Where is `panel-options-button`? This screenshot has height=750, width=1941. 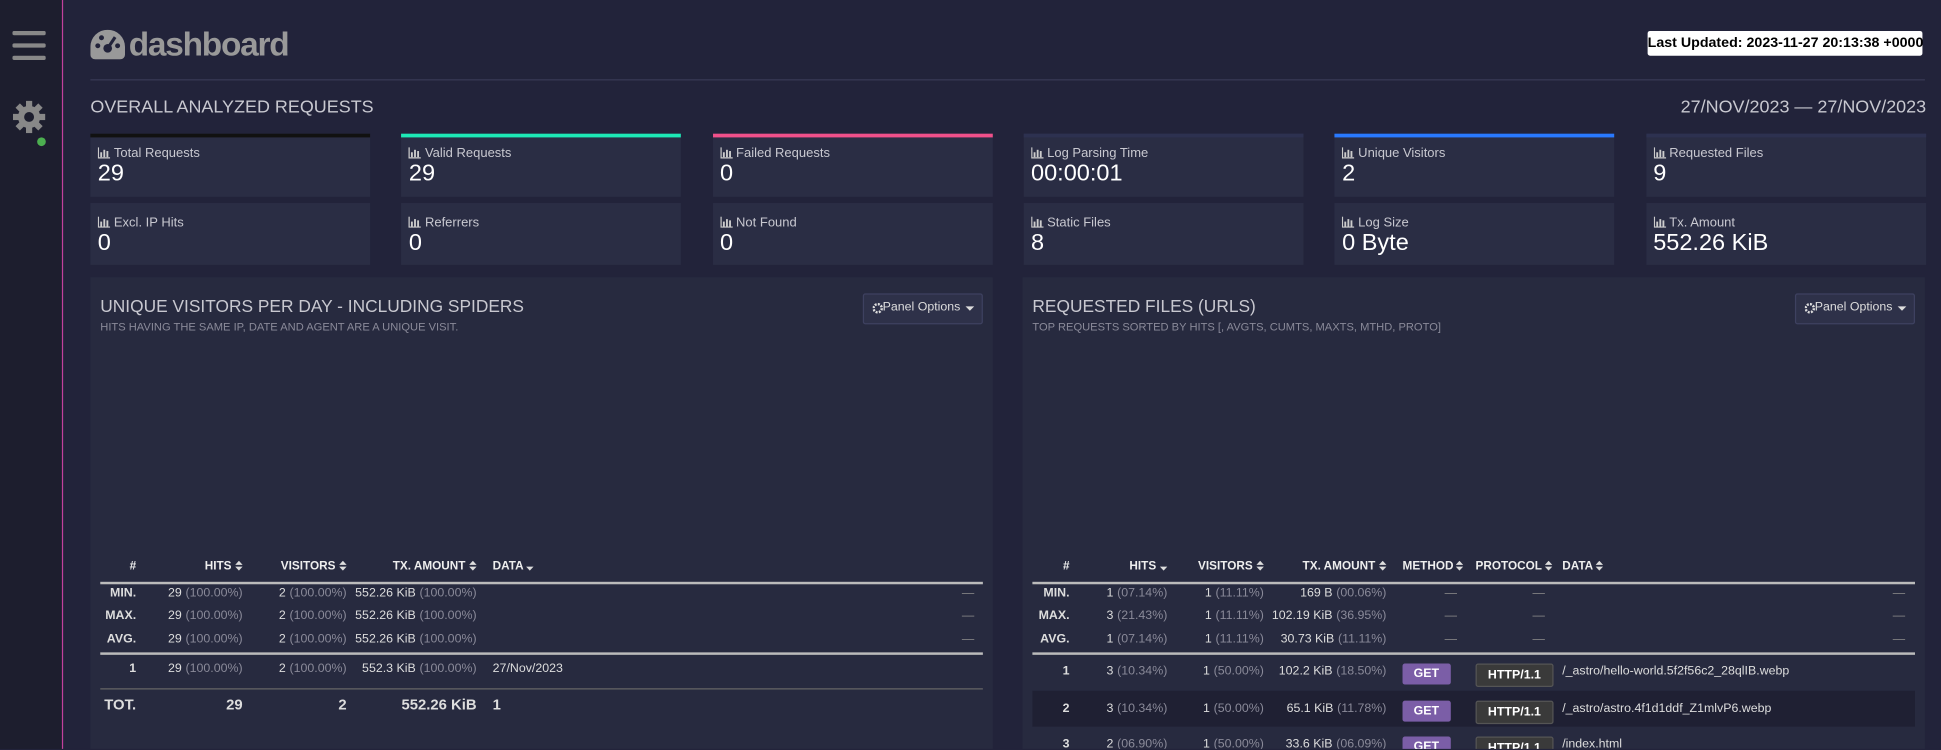
panel-options-button is located at coordinates (1855, 309).